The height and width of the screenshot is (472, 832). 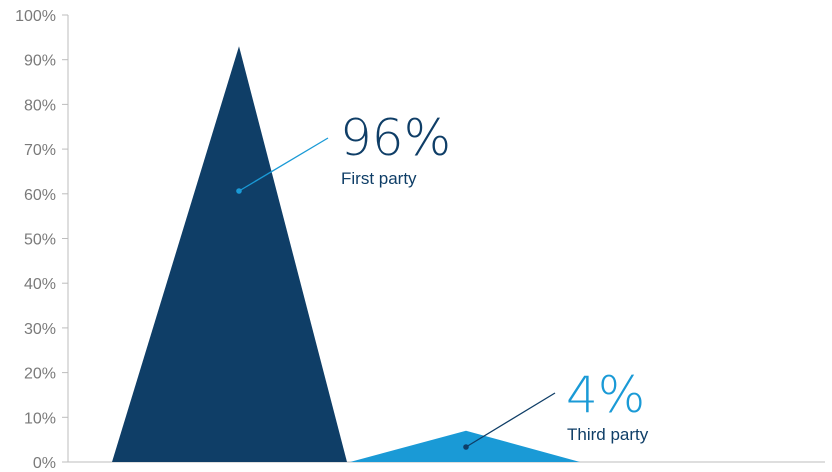 What do you see at coordinates (40, 284) in the screenshot?
I see `y-tick-label: 40%` at bounding box center [40, 284].